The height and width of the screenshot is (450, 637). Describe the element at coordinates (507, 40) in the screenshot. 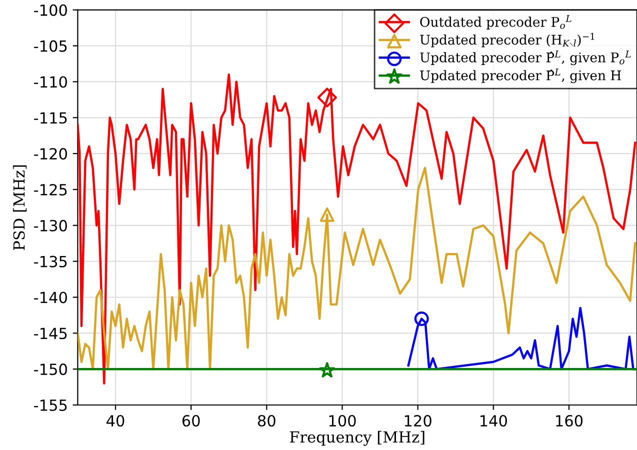

I see `legend-label: Updated precoder (H$_{K∖l}$)$^{−1}$` at that location.